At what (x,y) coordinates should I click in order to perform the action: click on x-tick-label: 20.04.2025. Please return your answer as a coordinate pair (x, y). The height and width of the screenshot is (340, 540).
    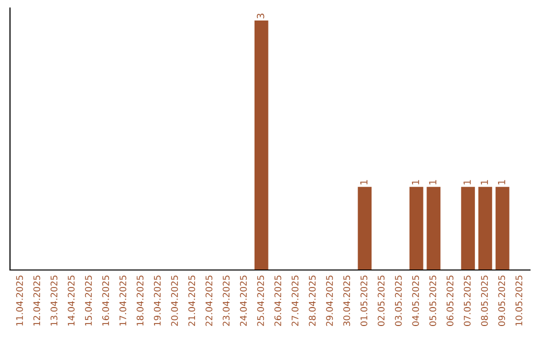
    Looking at the image, I should click on (174, 301).